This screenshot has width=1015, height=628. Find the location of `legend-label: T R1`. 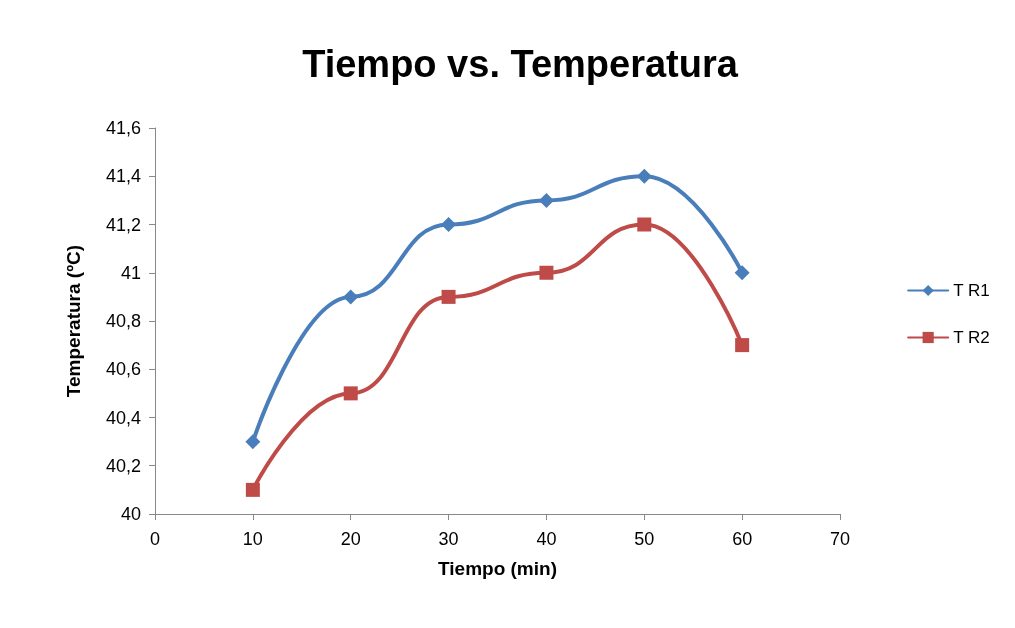

legend-label: T R1 is located at coordinates (971, 290).